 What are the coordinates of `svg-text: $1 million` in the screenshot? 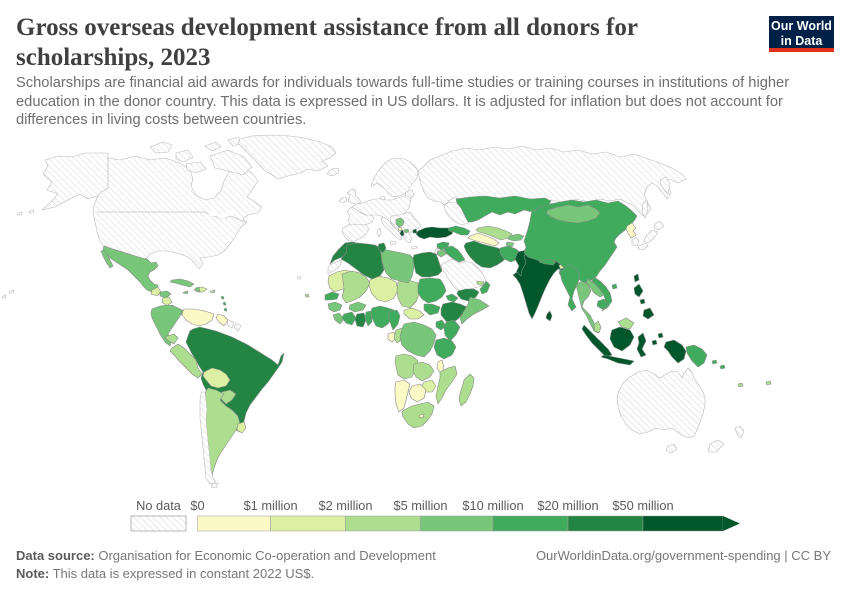 It's located at (271, 505).